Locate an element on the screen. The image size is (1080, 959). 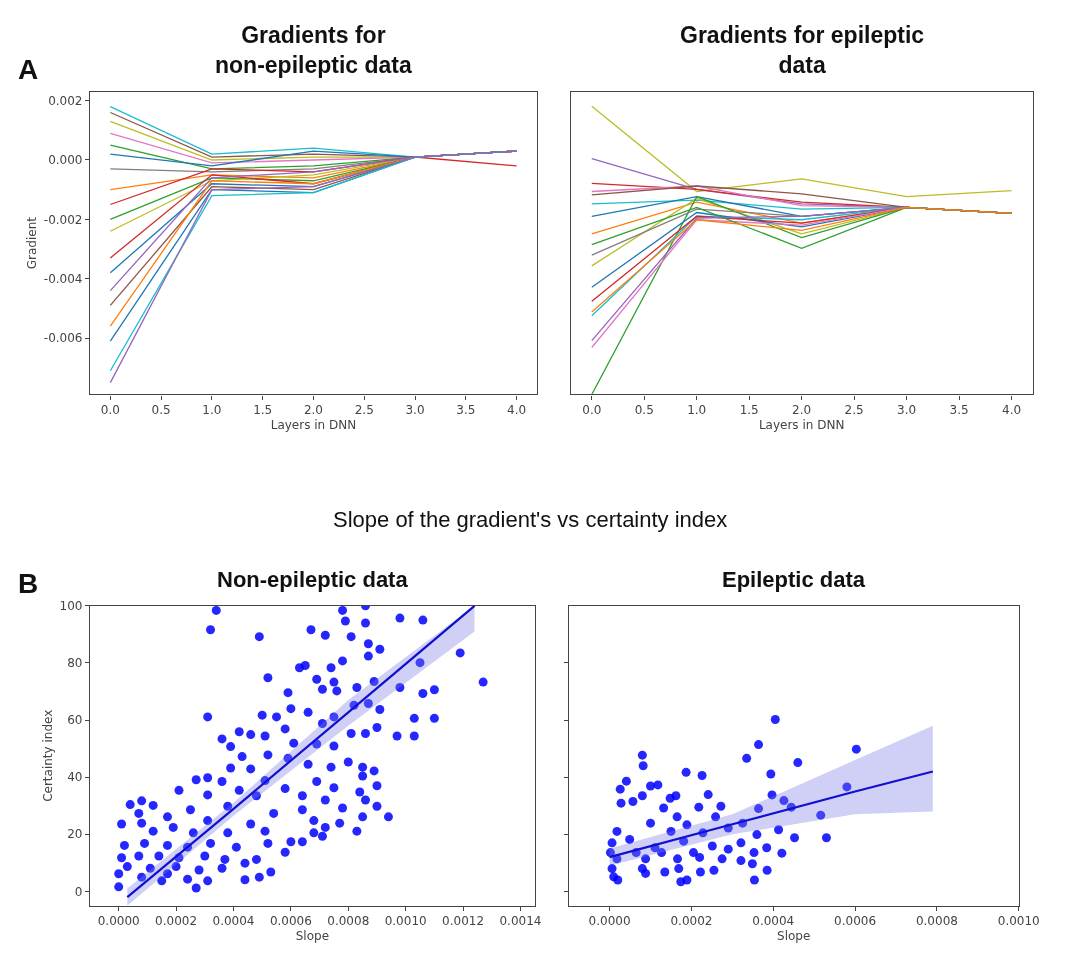
text: A is located at coordinates (28, 69).